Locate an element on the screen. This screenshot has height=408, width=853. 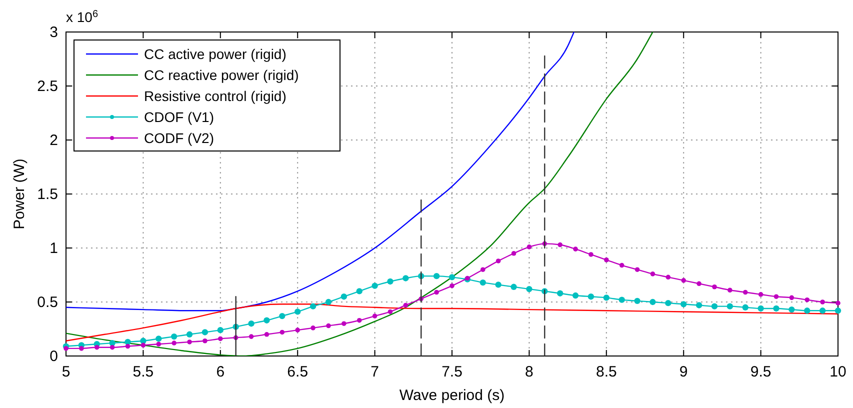
legend-label: CC reactive power (rigid) is located at coordinates (221, 75).